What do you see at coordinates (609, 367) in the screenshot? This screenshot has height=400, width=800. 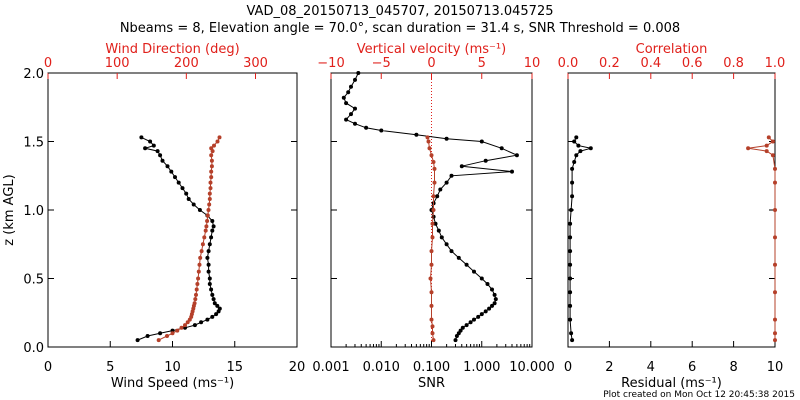 I see `x-tick-label: 2` at bounding box center [609, 367].